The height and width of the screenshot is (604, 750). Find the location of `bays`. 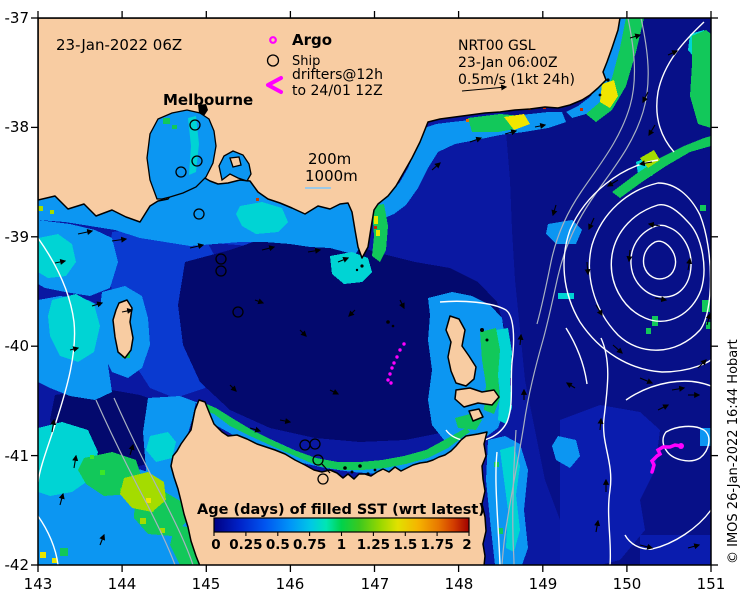

bays is located at coordinates (199, 154).